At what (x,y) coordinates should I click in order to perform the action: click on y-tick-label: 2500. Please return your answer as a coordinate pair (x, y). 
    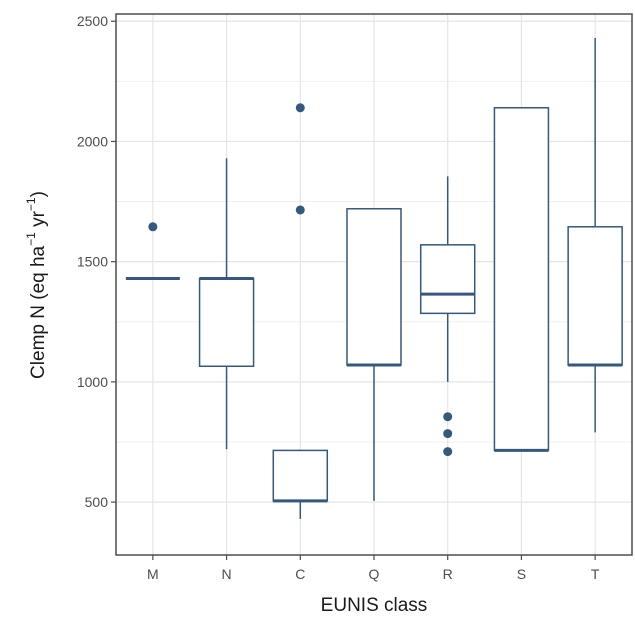
    Looking at the image, I should click on (92, 21).